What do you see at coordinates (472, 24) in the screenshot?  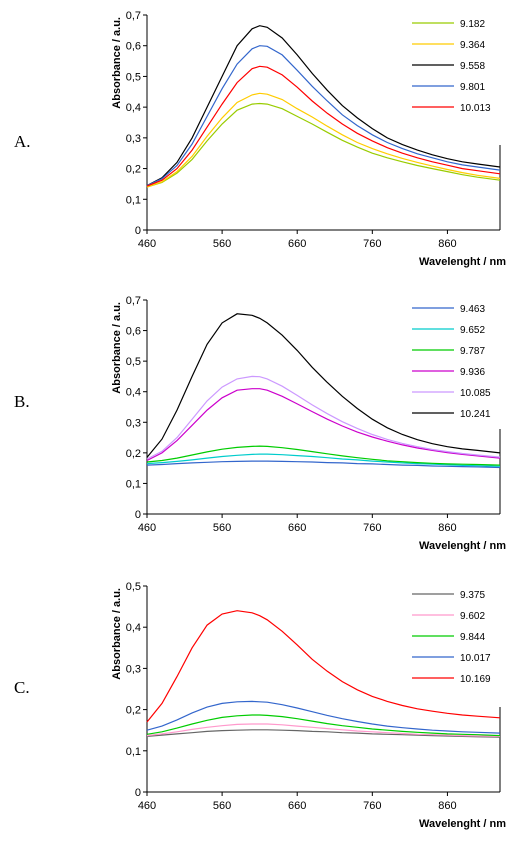 I see `legend-label: 9.182` at bounding box center [472, 24].